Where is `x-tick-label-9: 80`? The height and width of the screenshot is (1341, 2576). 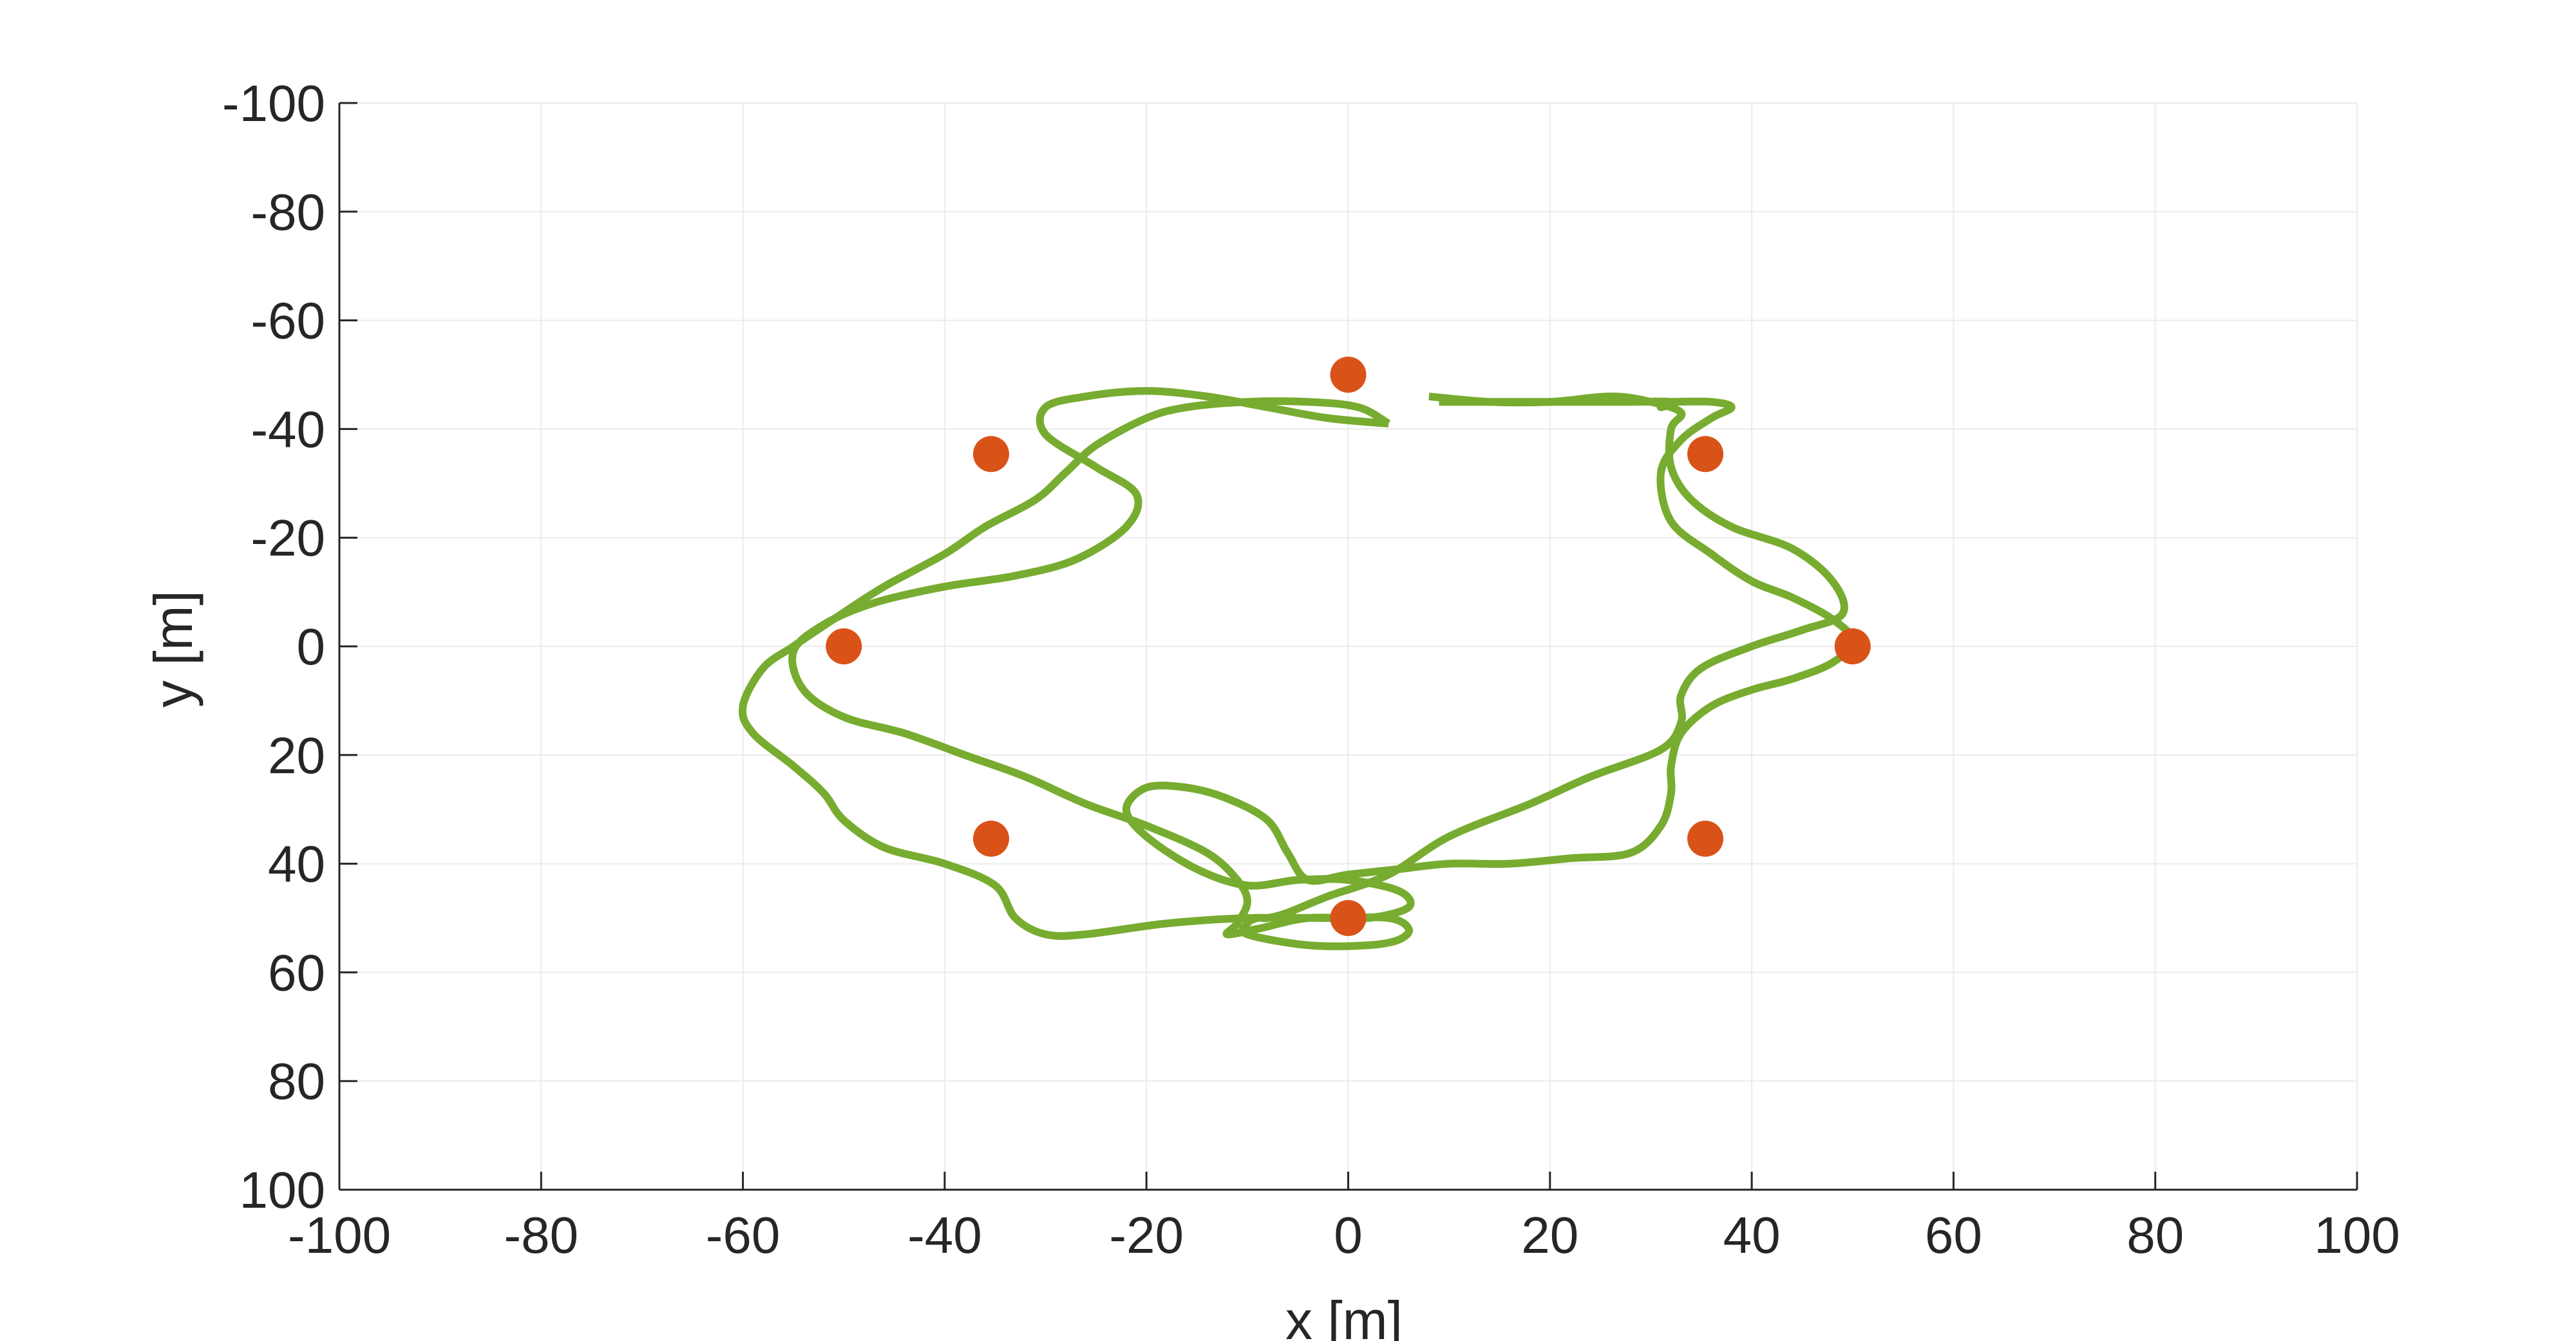 x-tick-label-9: 80 is located at coordinates (2155, 1235).